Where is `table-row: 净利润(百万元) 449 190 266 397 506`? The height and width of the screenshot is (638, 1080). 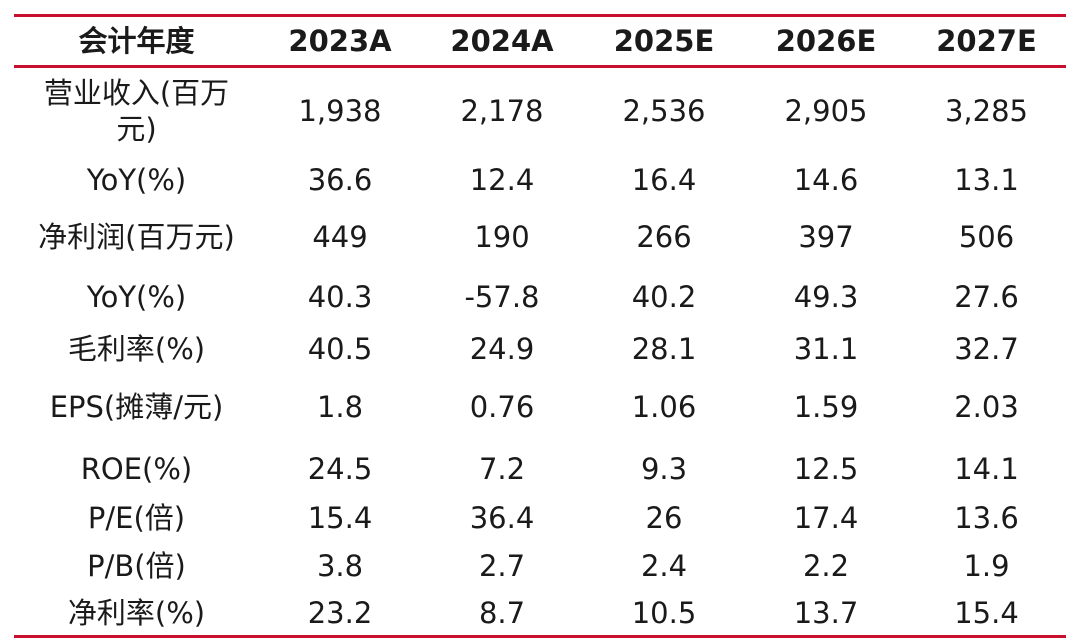 table-row: 净利润(百万元) 449 190 266 397 506 is located at coordinates (540, 236).